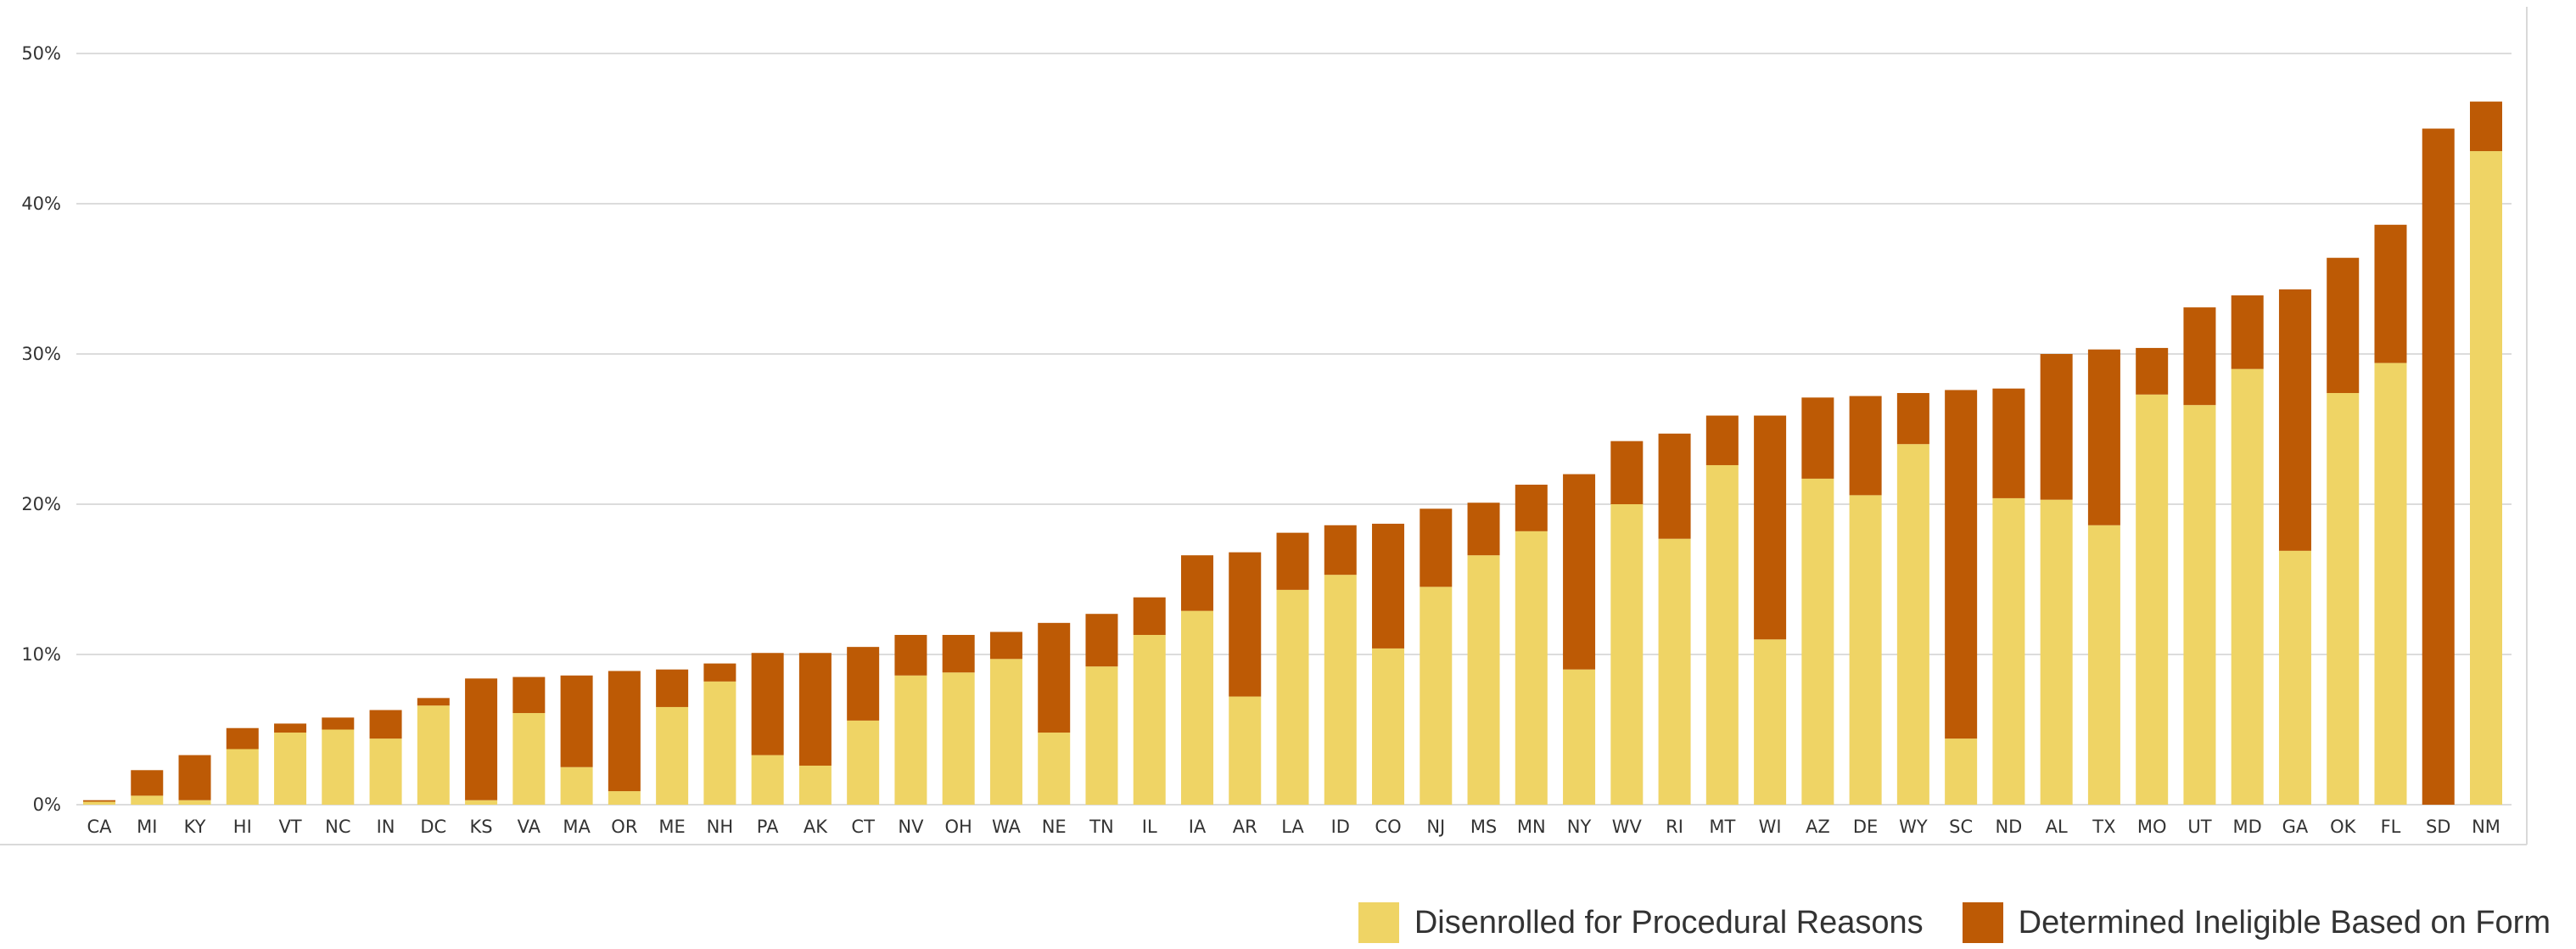 The height and width of the screenshot is (949, 2576). Describe the element at coordinates (1245, 624) in the screenshot. I see `bar-ineligible-ar` at that location.